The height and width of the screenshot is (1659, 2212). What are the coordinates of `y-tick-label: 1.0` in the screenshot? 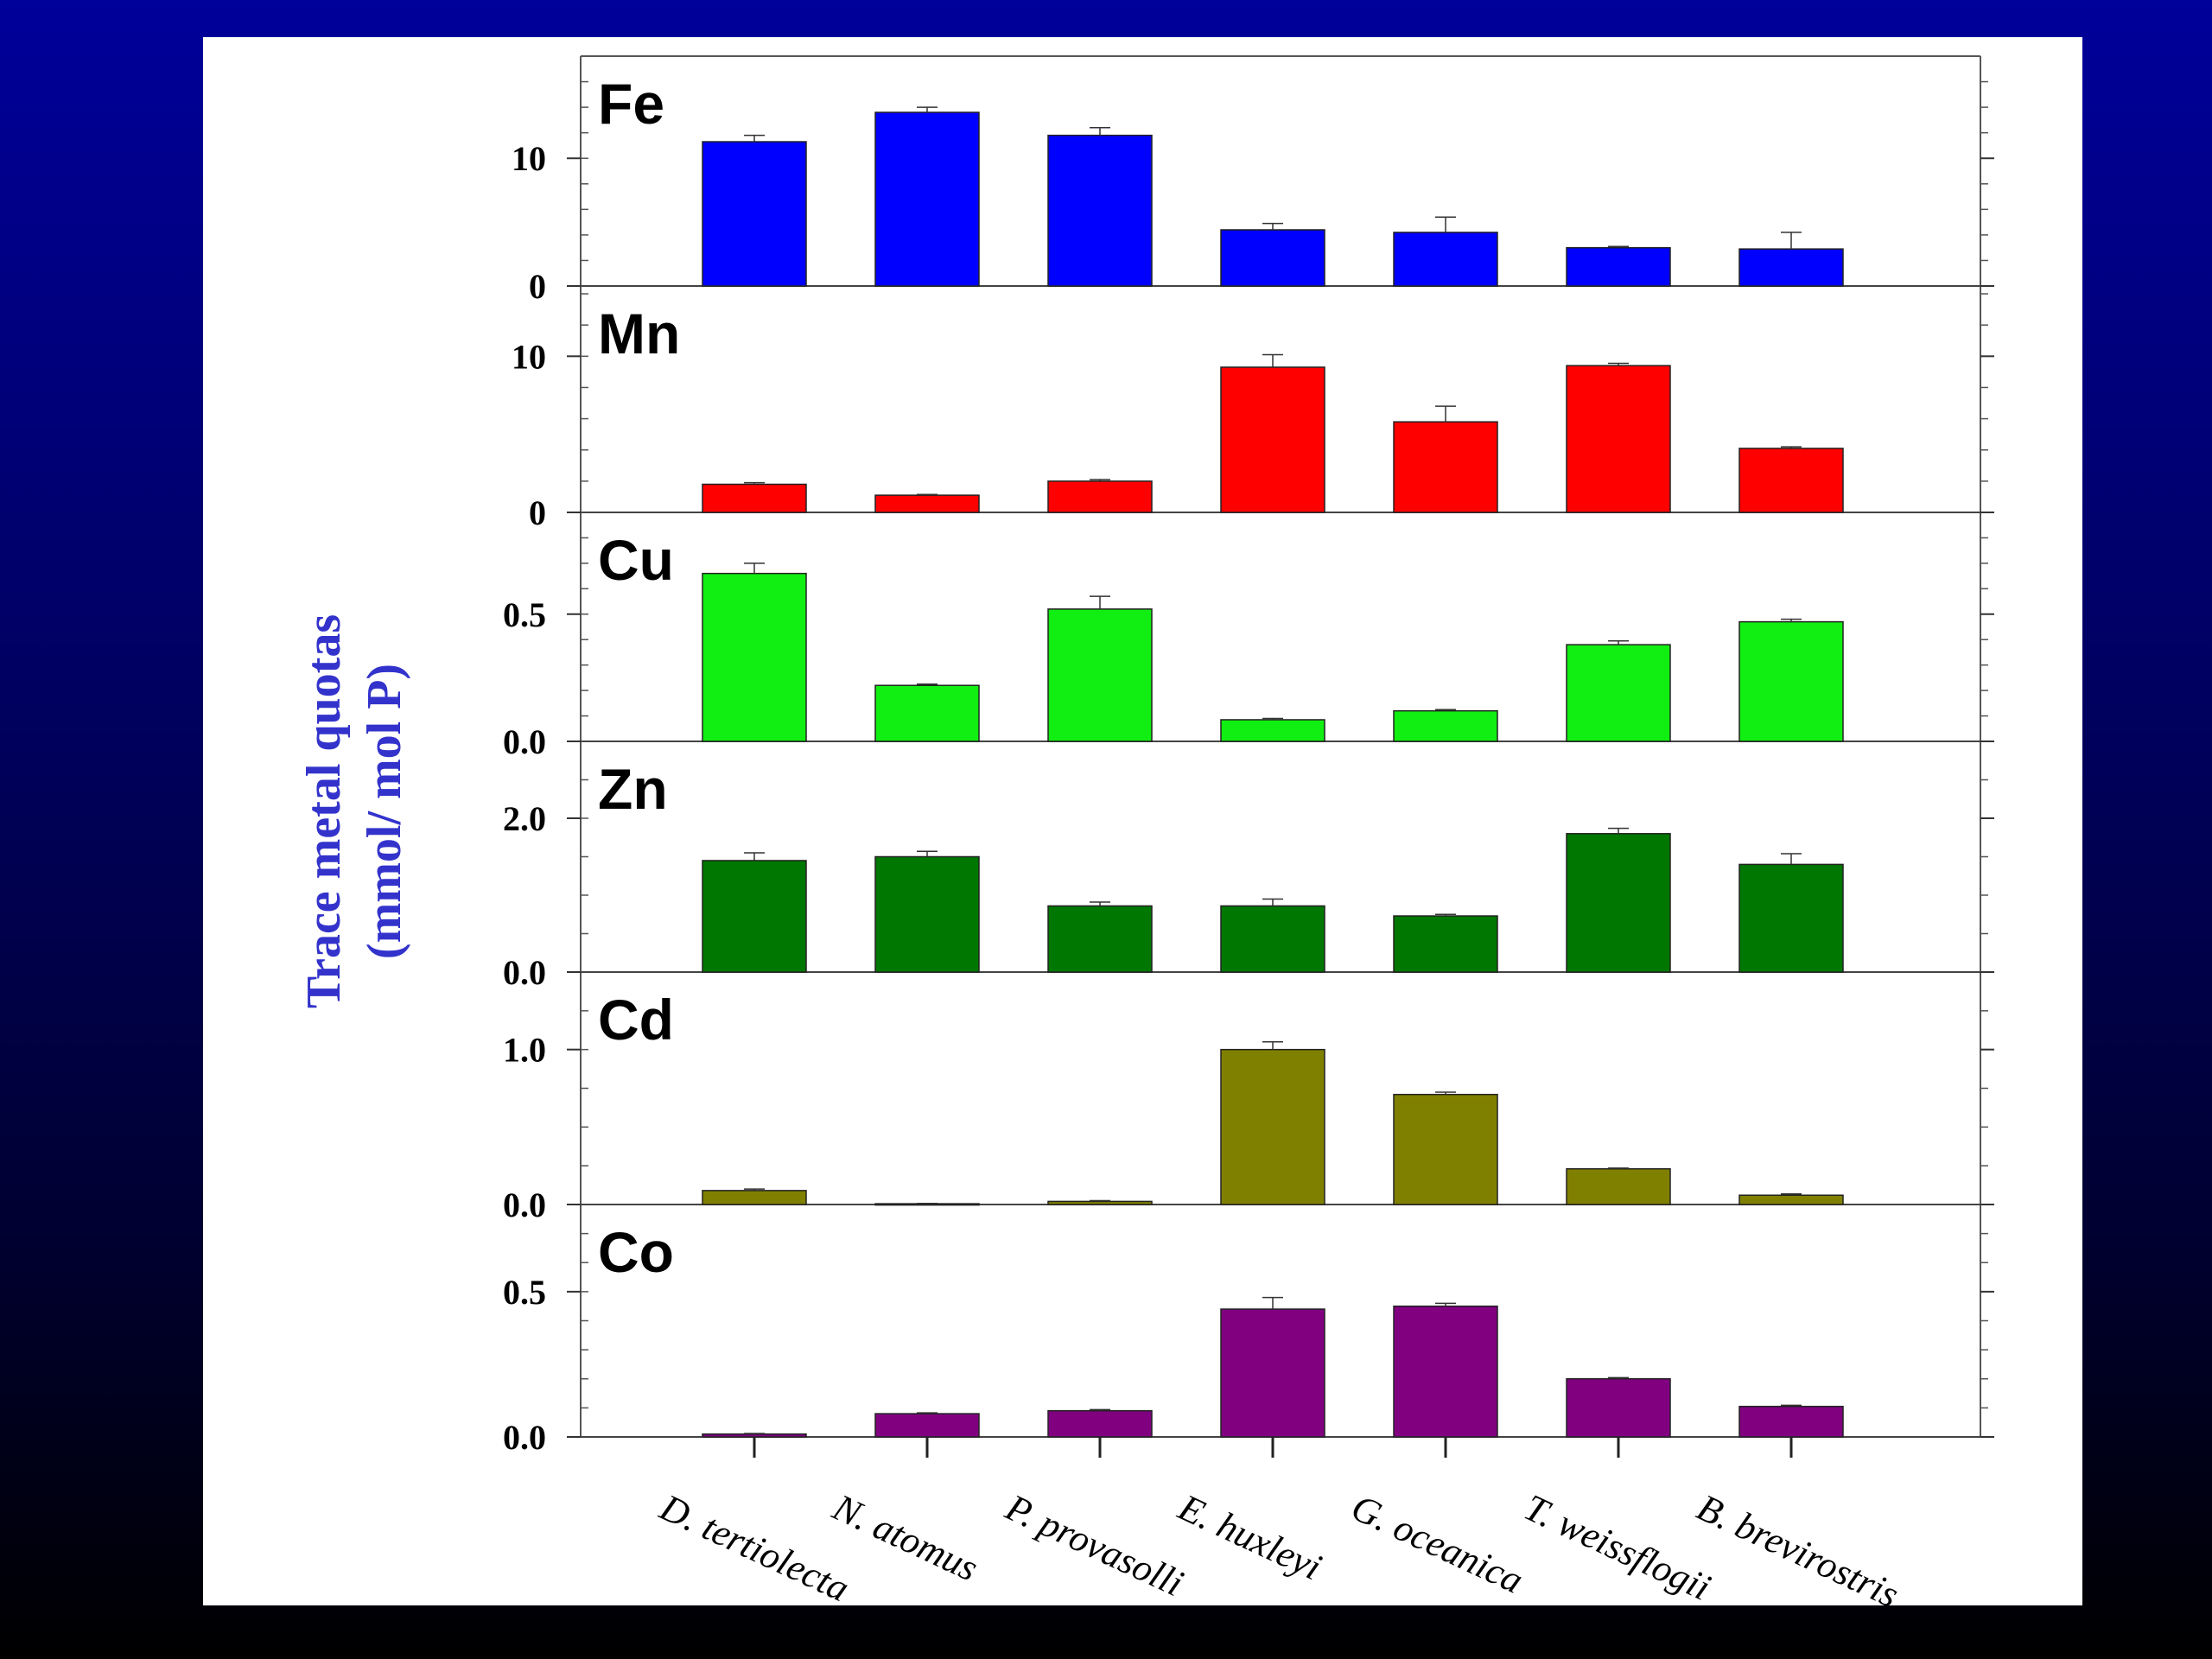 It's located at (524, 1050).